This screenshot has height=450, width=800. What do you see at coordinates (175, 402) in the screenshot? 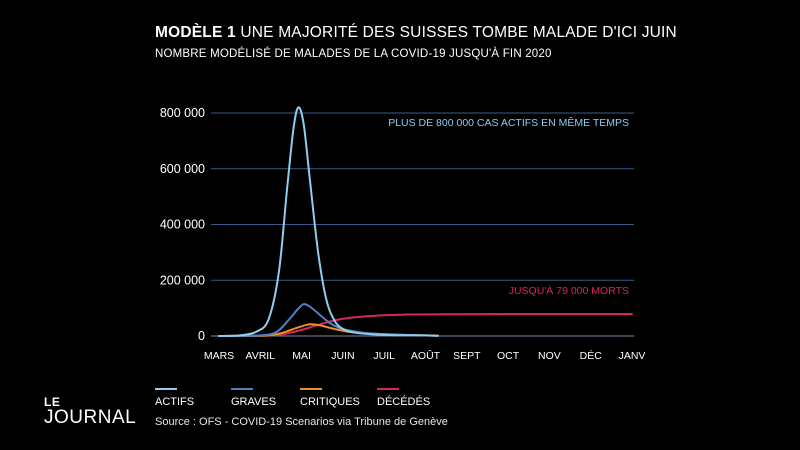
I see `legend-label-actifs: ACTIFS` at bounding box center [175, 402].